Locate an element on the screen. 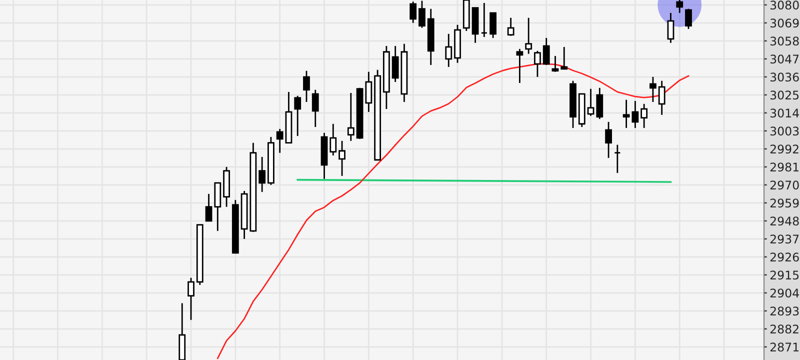 Image resolution: width=800 pixels, height=360 pixels. y-tick-label: 3080 is located at coordinates (784, 5).